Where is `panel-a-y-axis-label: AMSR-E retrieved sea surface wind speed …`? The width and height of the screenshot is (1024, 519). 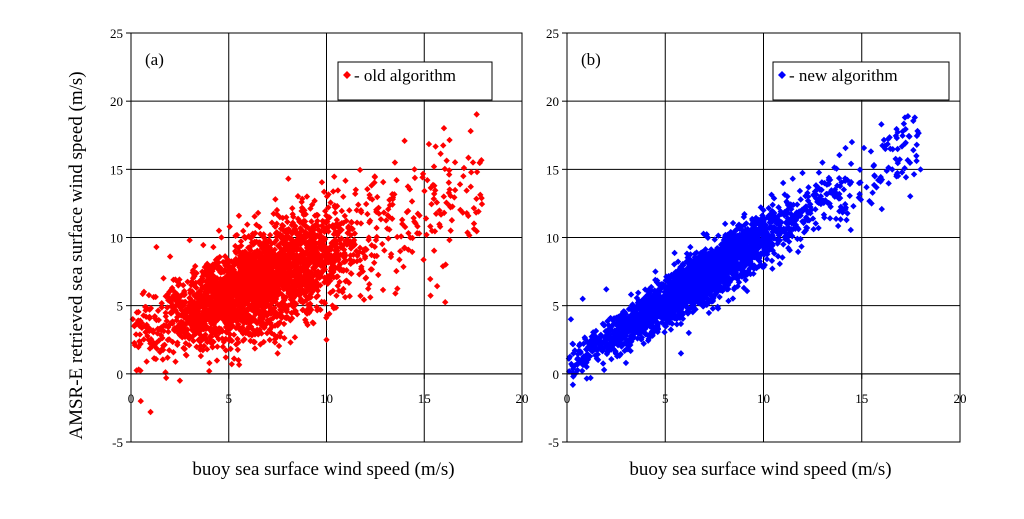 panel-a-y-axis-label: AMSR-E retrieved sea surface wind speed … is located at coordinates (76, 255).